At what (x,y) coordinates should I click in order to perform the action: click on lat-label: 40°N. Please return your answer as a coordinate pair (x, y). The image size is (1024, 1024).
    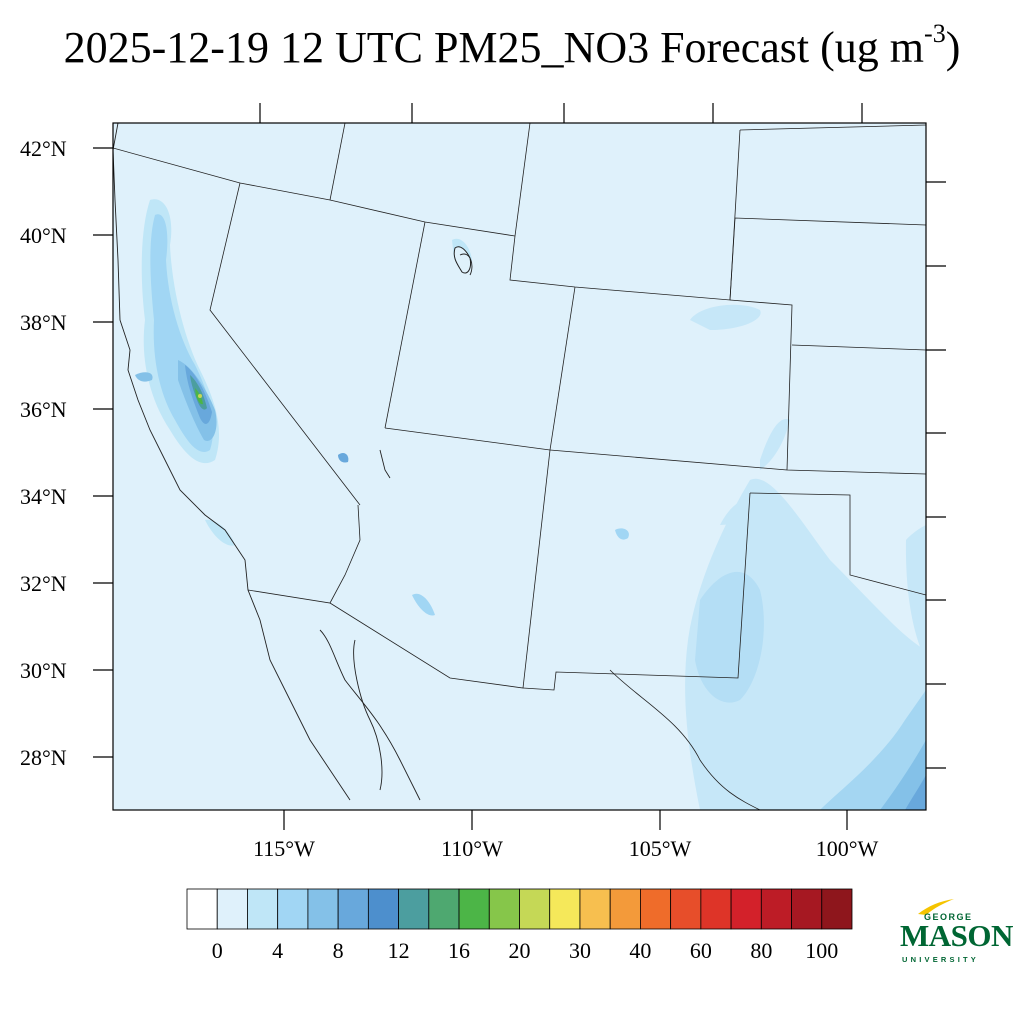
    Looking at the image, I should click on (43, 235).